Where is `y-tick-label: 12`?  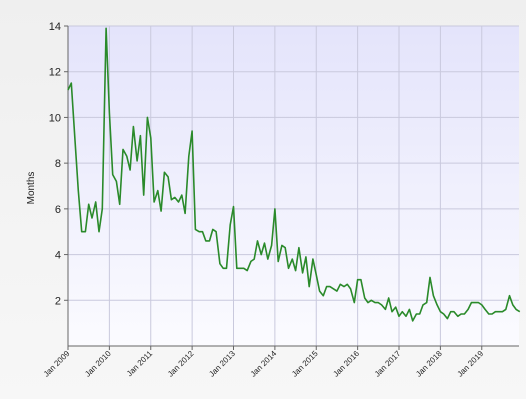 y-tick-label: 12 is located at coordinates (55, 73).